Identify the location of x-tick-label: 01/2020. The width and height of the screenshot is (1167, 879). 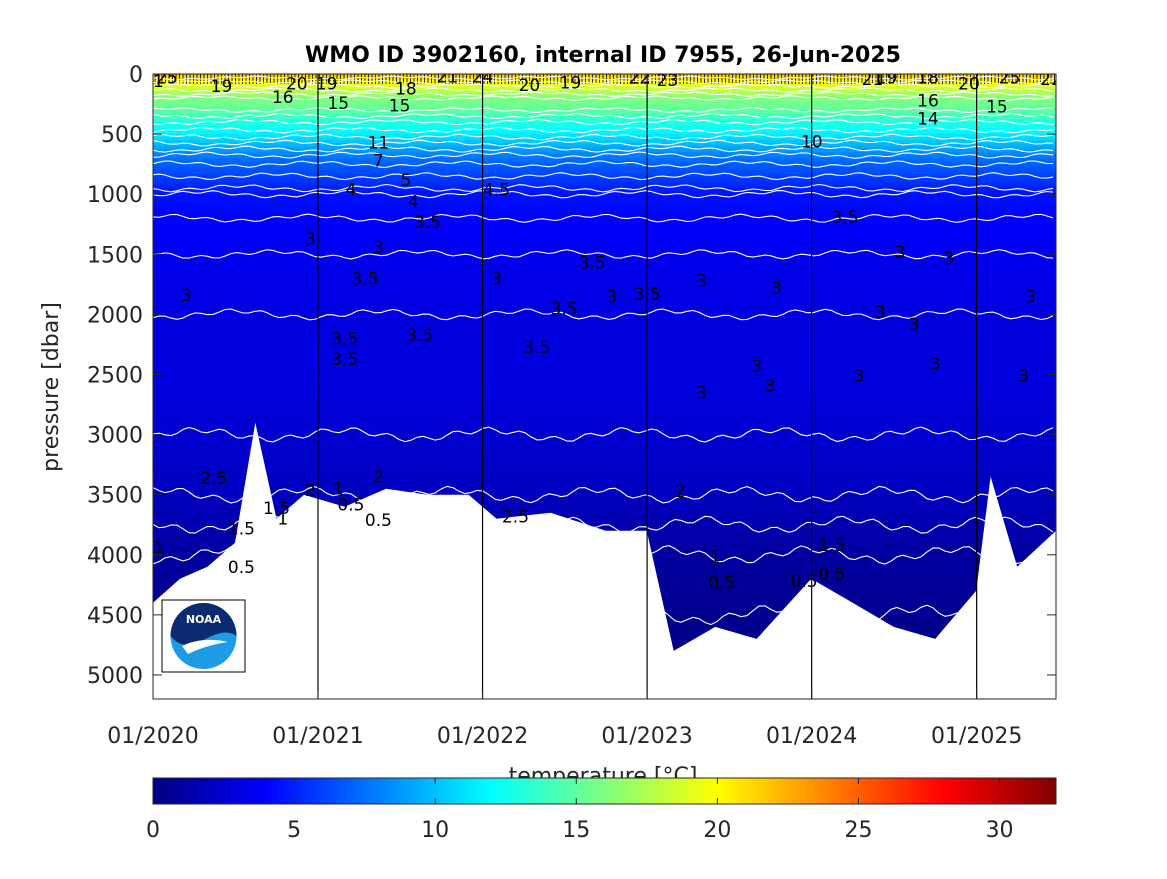
(152, 736).